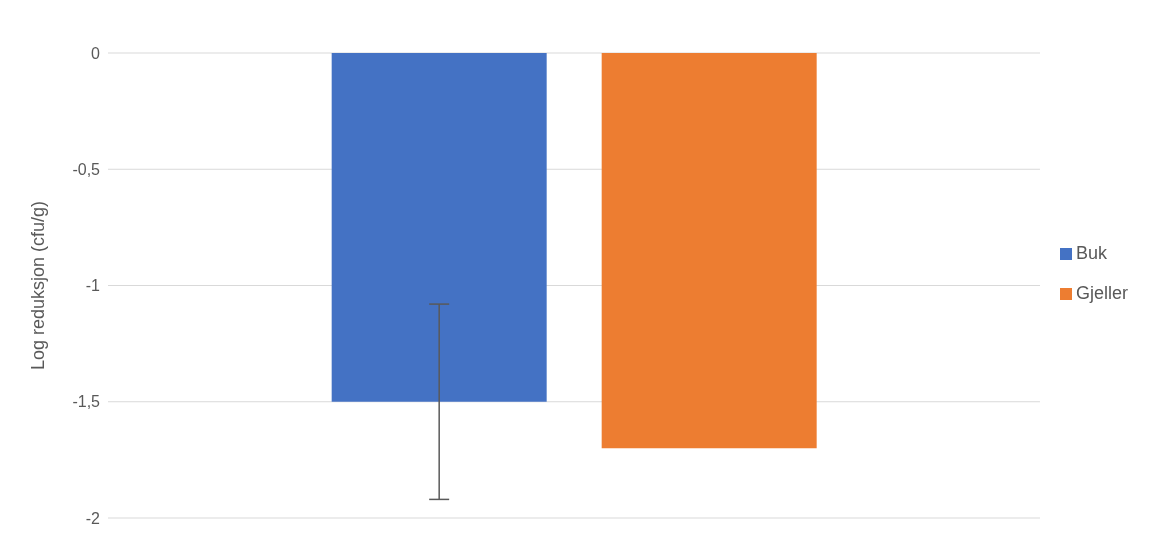 The width and height of the screenshot is (1165, 542). Describe the element at coordinates (38, 285) in the screenshot. I see `y-axis-title: Log reduksjon (cfu/g)` at that location.